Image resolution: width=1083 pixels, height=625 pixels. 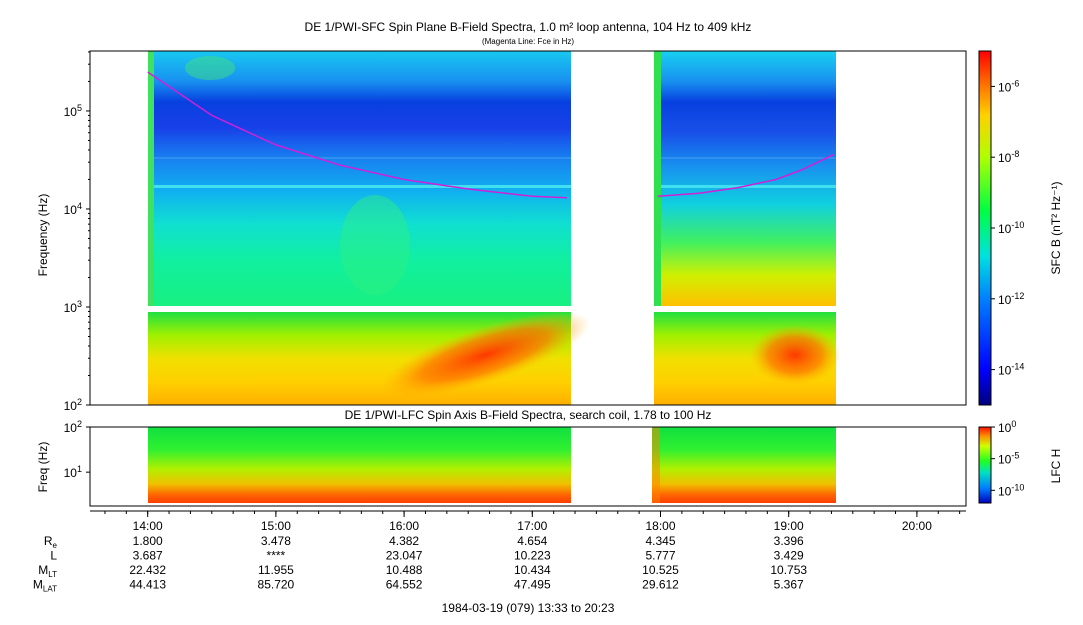 I want to click on ephemeris-value: 3.396, so click(x=789, y=541).